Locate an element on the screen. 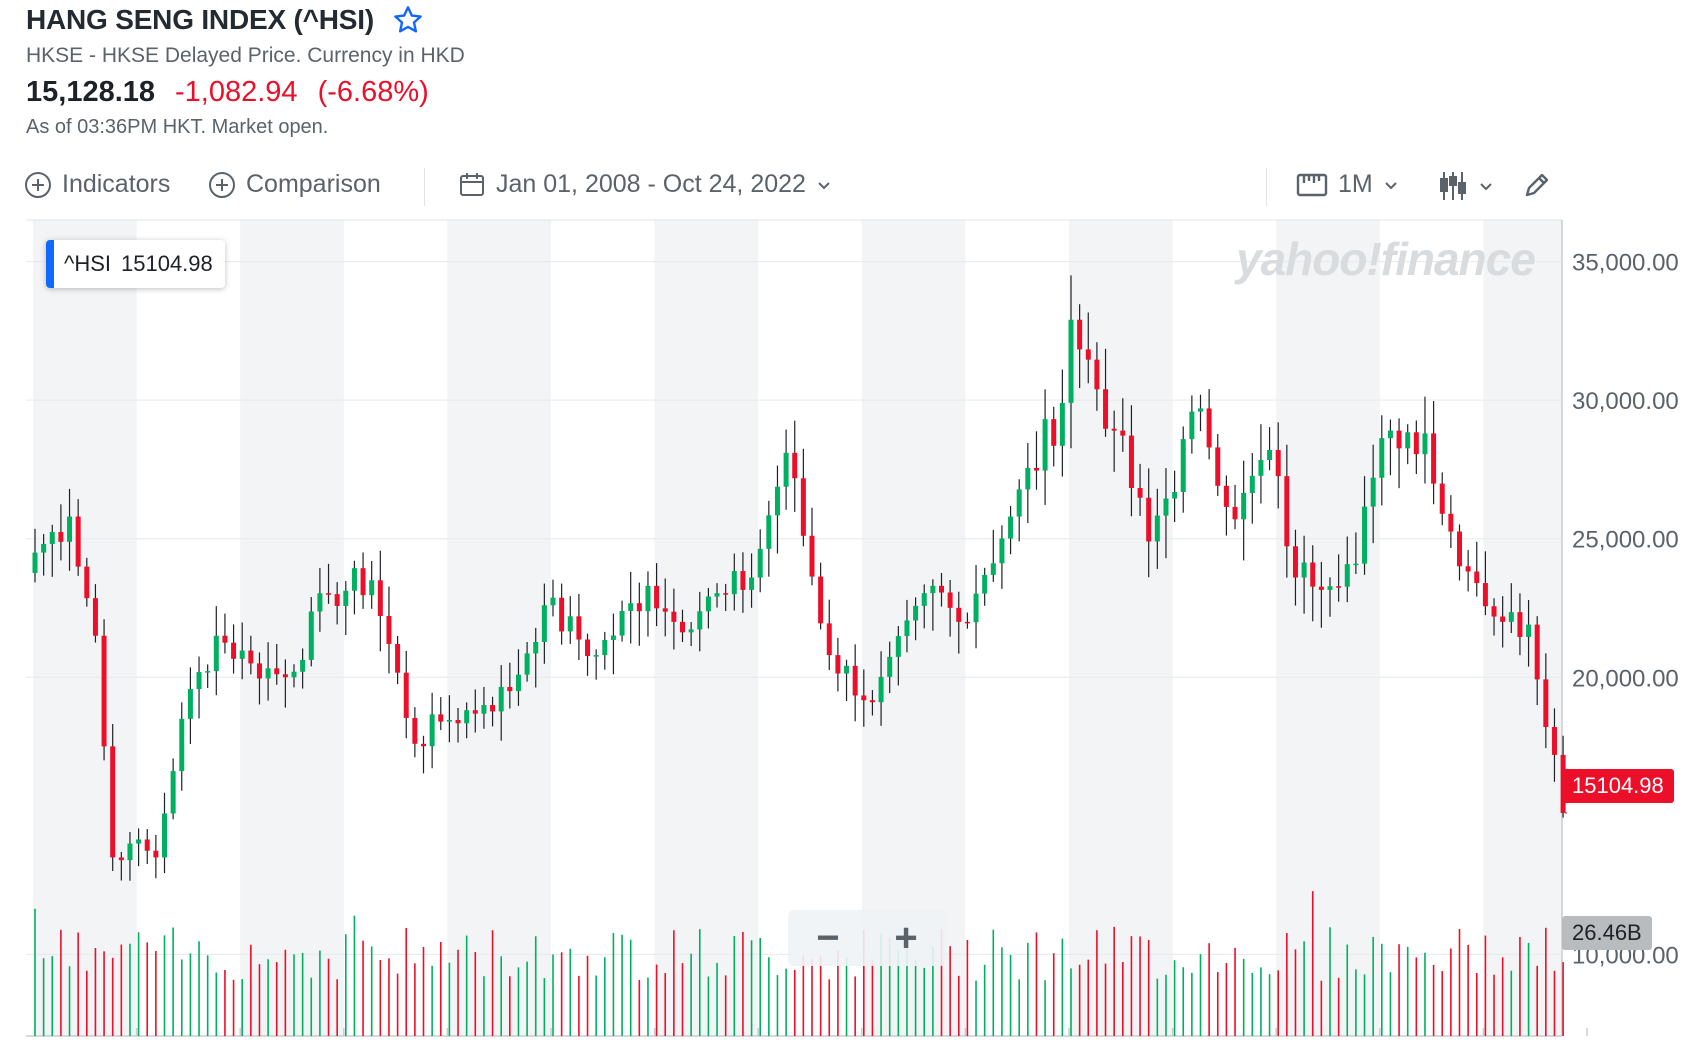 This screenshot has height=1049, width=1706. date-range-label: Jan 01, 2008 - Oct 24, 2022 is located at coordinates (651, 184).